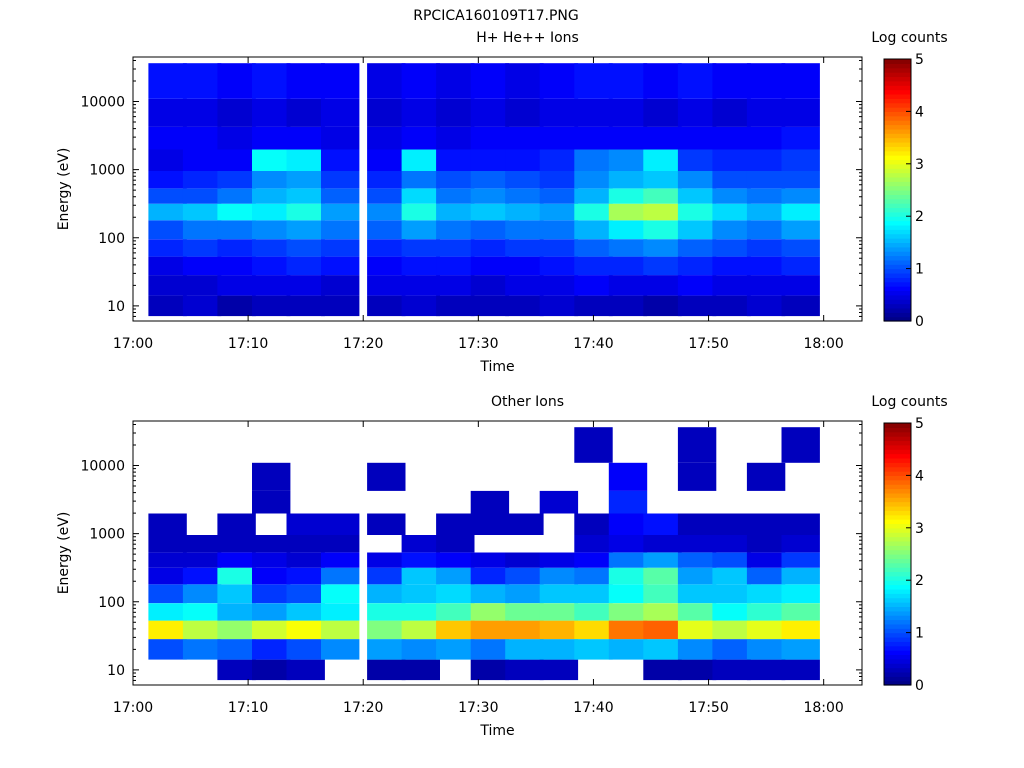  What do you see at coordinates (919, 322) in the screenshot?
I see `colorbar-tick-label: 0` at bounding box center [919, 322].